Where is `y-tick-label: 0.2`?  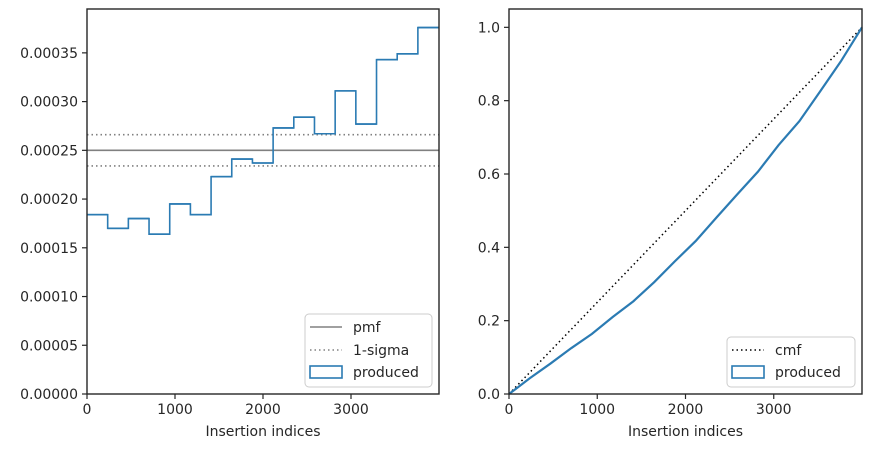 y-tick-label: 0.2 is located at coordinates (489, 322).